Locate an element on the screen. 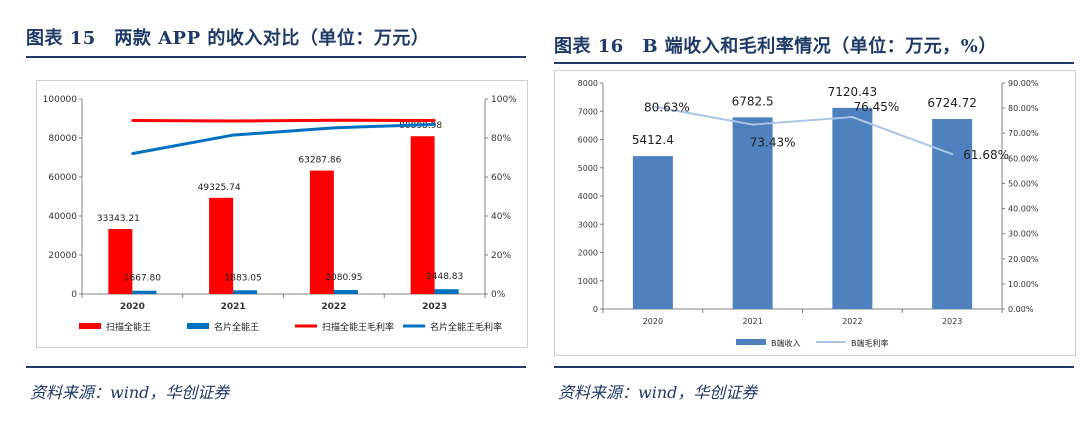 The image size is (1080, 426). figure-15-title: 图表 15 两款 APP 的收入对比（单位：万元） is located at coordinates (228, 38).